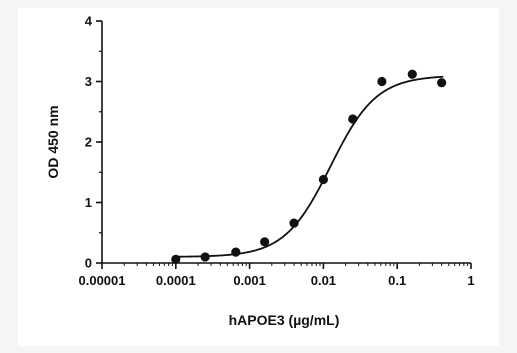  I want to click on y-tick-label: 2, so click(88, 142).